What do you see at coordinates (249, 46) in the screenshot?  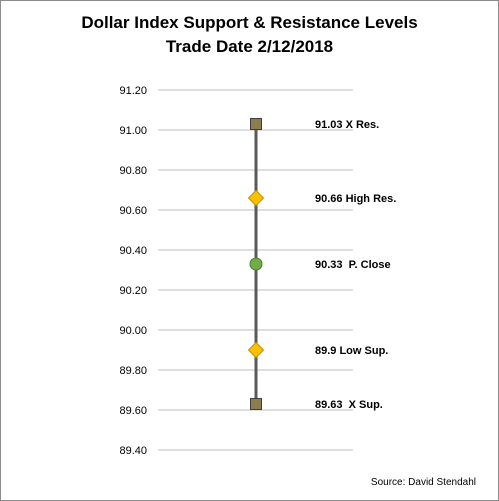 I see `chart-subtitle: Trade Date 2/12/2018` at bounding box center [249, 46].